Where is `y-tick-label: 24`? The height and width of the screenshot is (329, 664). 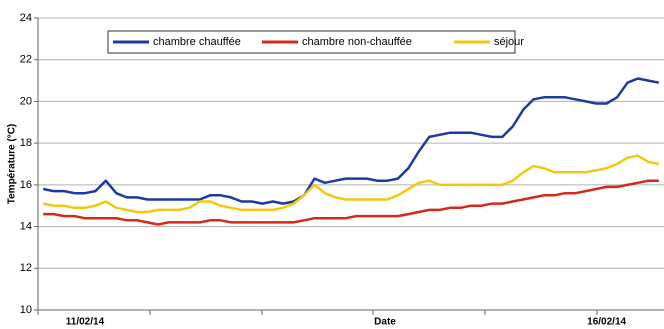 y-tick-label: 24 is located at coordinates (26, 18).